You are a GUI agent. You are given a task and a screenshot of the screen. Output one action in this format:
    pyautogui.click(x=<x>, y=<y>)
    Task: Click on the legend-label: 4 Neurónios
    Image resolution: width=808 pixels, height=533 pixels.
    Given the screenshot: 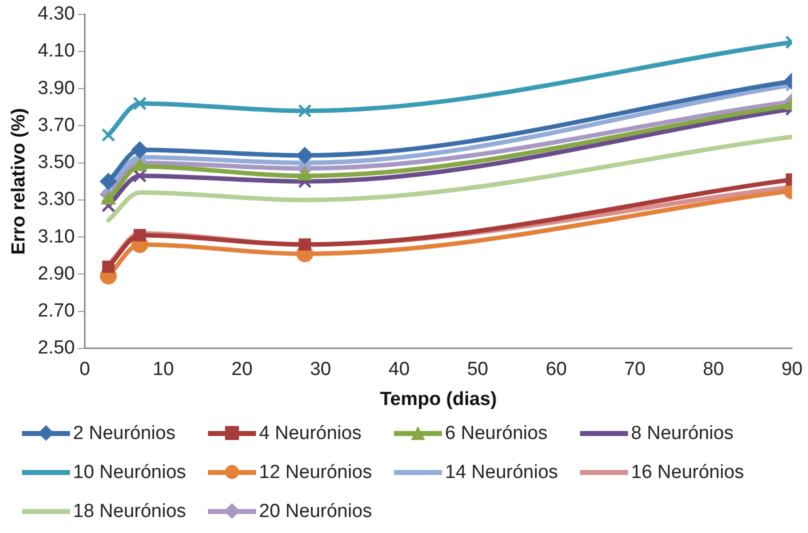 What is the action you would take?
    pyautogui.click(x=310, y=433)
    